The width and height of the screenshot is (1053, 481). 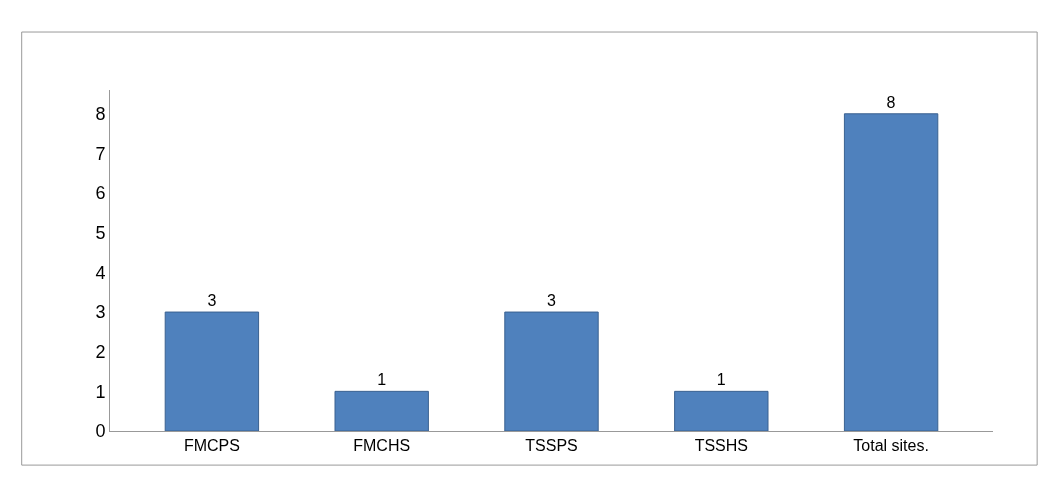 What do you see at coordinates (100, 272) in the screenshot?
I see `y-tick-label: 4` at bounding box center [100, 272].